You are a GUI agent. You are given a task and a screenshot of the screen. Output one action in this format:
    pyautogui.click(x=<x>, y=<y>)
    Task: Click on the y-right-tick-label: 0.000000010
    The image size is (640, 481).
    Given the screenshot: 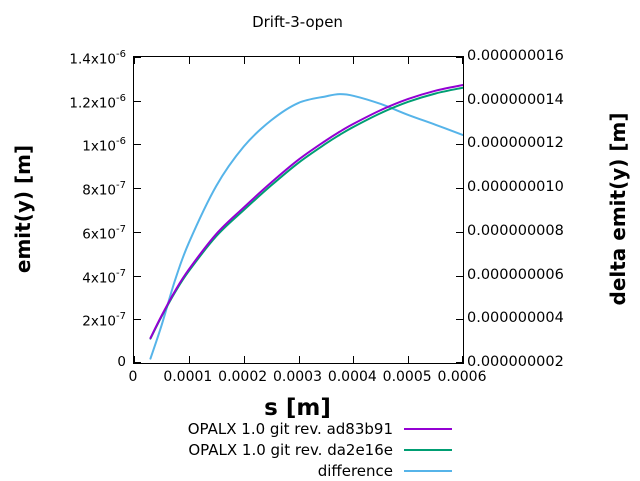 What is the action you would take?
    pyautogui.click(x=515, y=187)
    